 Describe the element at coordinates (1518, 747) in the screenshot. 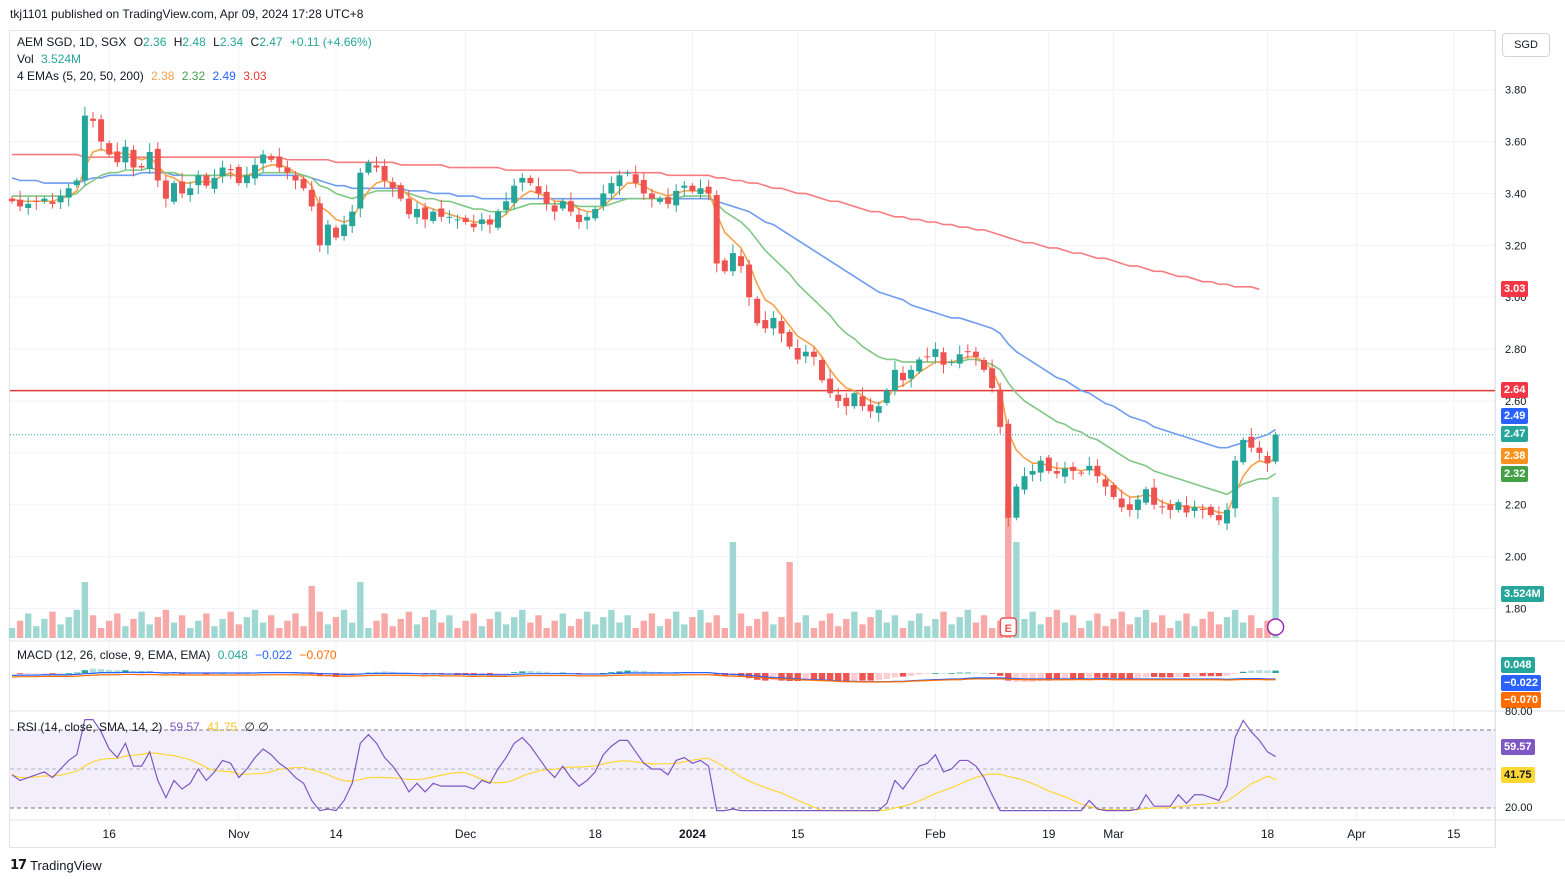

I see `rsi-tag: 59.57` at that location.